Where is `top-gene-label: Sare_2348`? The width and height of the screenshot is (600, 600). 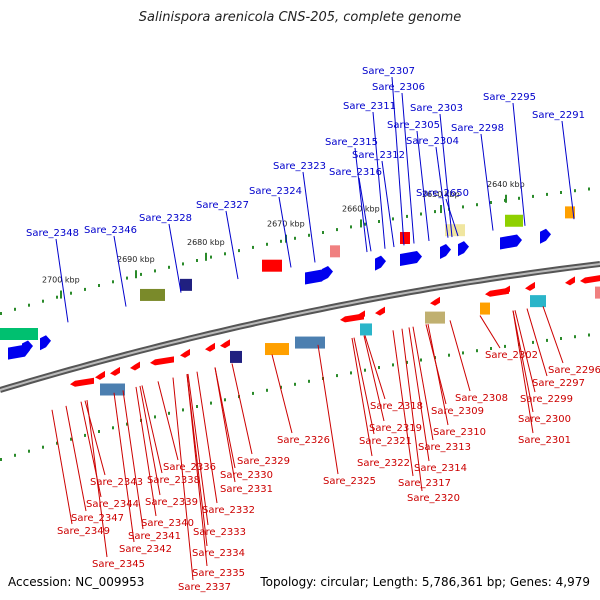 top-gene-label: Sare_2348 is located at coordinates (52, 233).